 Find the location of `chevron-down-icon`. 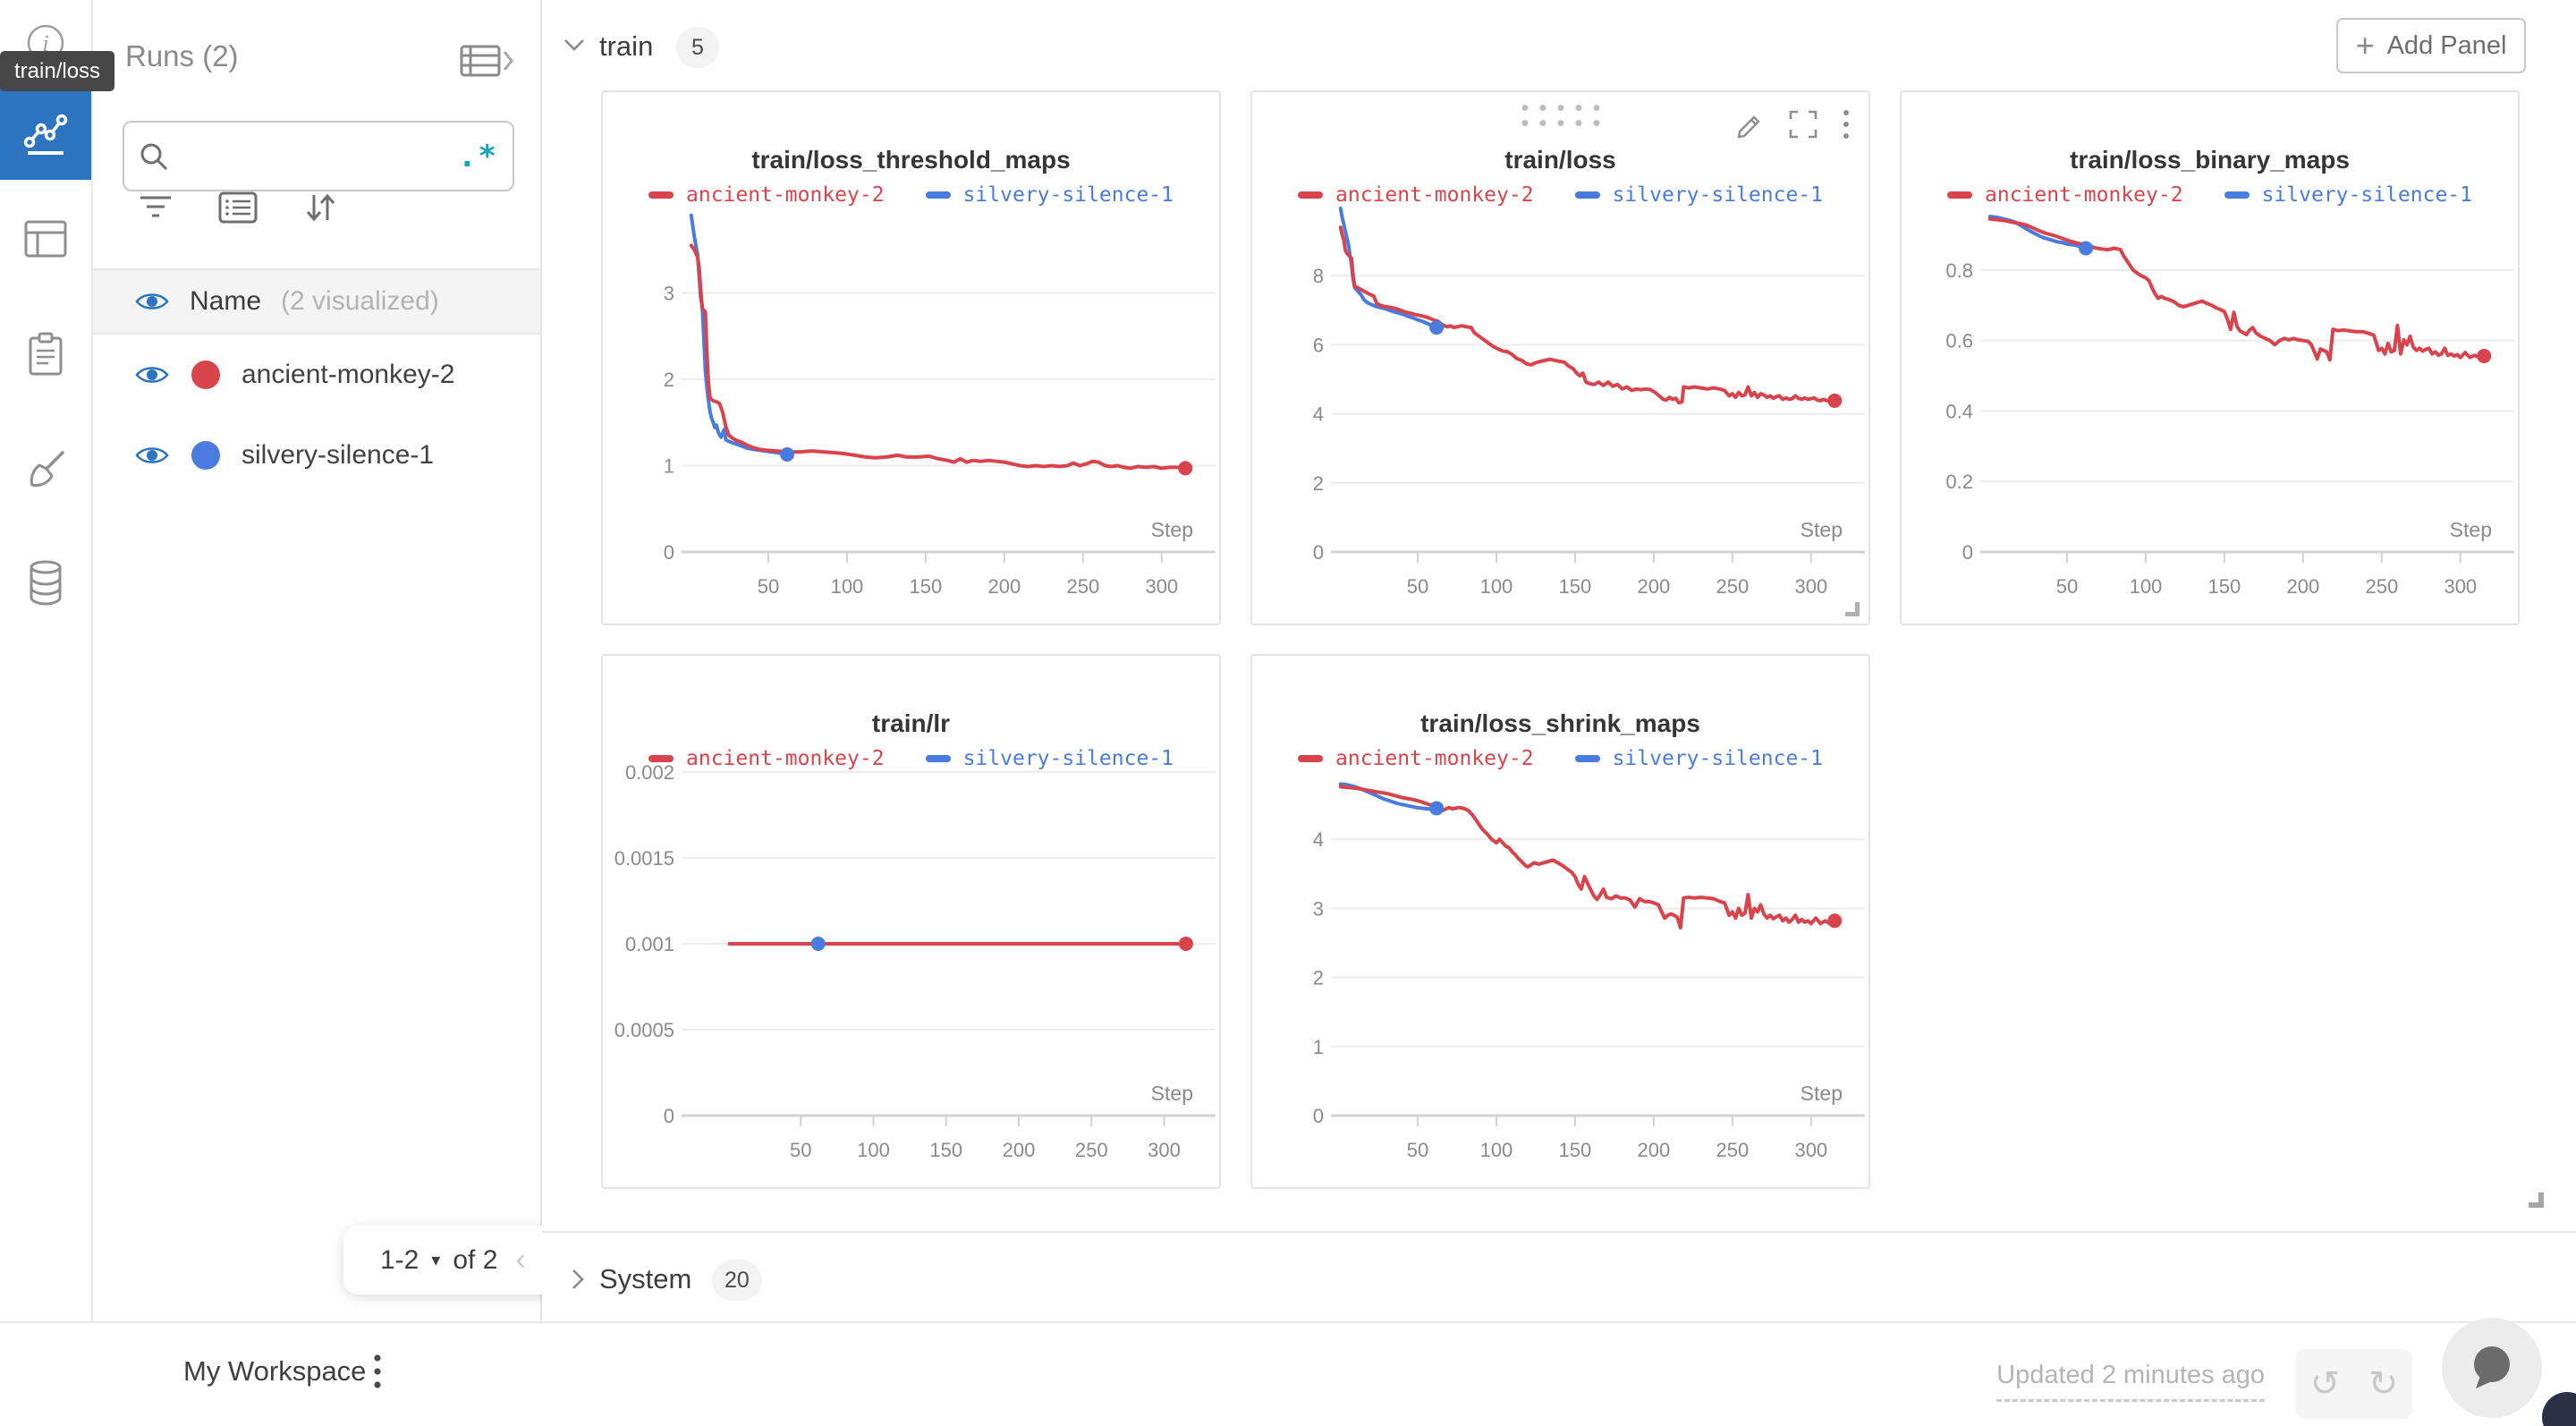

chevron-down-icon is located at coordinates (574, 45).